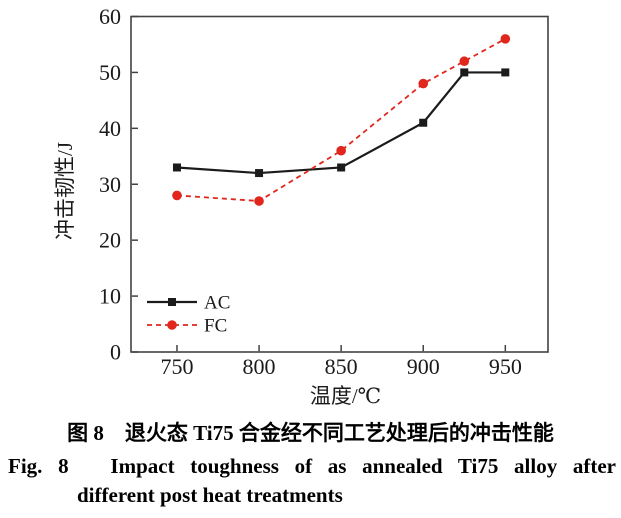 This screenshot has height=518, width=621. I want to click on caption-english-line2: different post heat treatments, so click(210, 495).